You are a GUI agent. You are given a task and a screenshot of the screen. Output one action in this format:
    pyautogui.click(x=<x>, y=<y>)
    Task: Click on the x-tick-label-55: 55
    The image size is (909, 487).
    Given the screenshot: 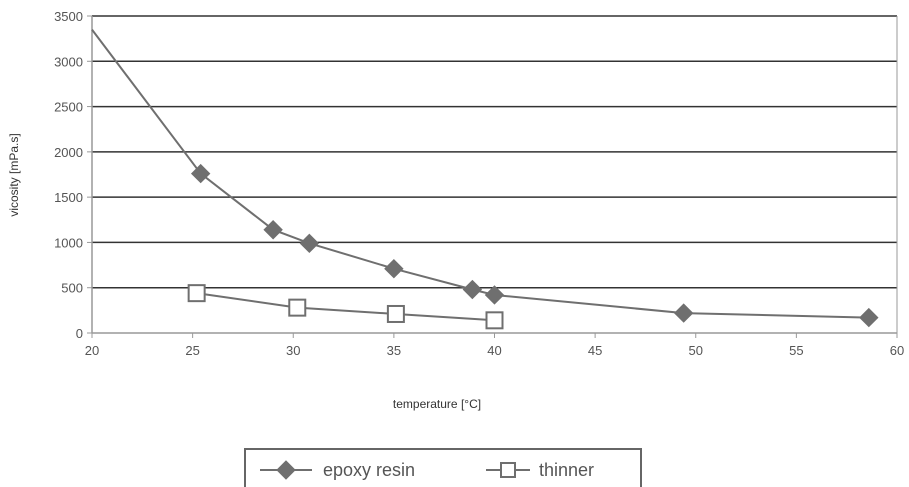 What is the action you would take?
    pyautogui.click(x=796, y=350)
    